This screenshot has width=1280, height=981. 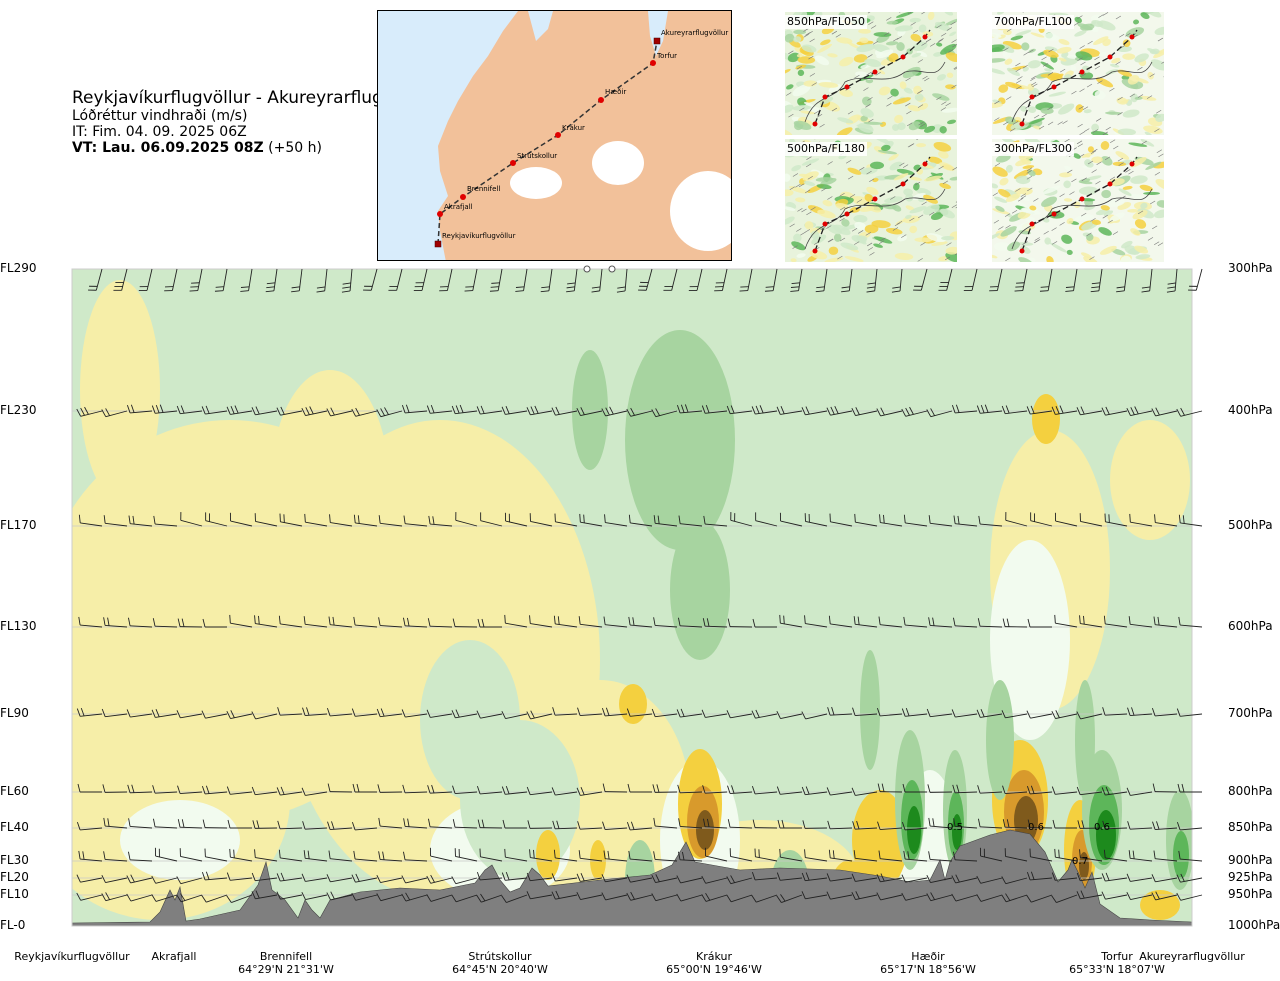 What do you see at coordinates (1078, 200) in the screenshot?
I see `thumbnail-300hpa: 300hPa/FL300` at bounding box center [1078, 200].